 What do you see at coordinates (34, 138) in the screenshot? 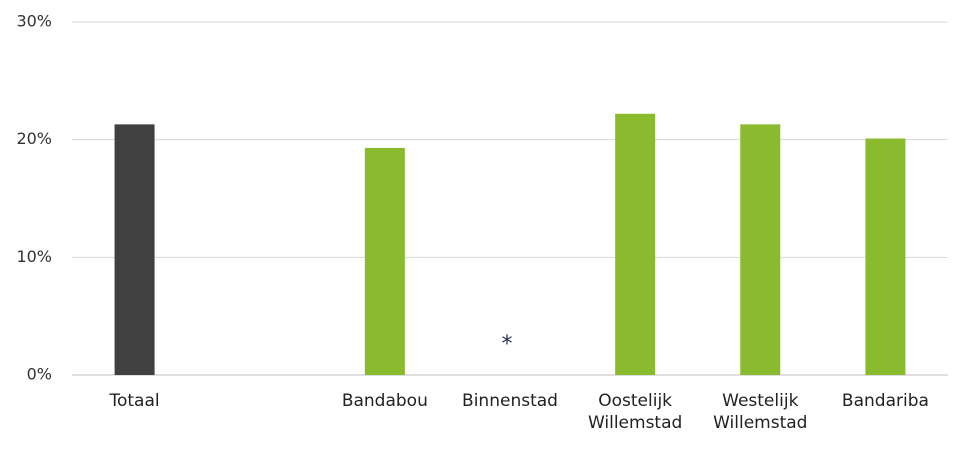
I see `y-tick-label: 20%` at bounding box center [34, 138].